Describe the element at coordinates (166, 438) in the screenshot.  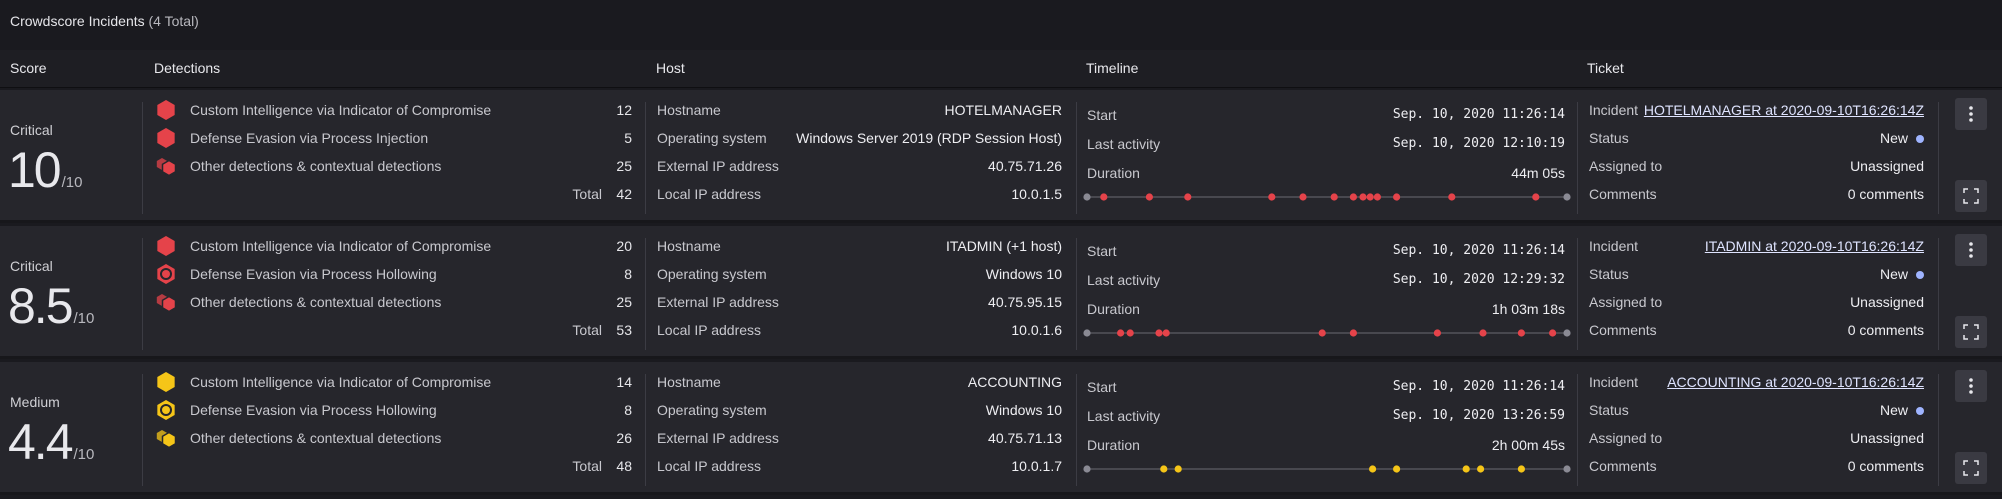
I see `stacked-hexagons-icon` at that location.